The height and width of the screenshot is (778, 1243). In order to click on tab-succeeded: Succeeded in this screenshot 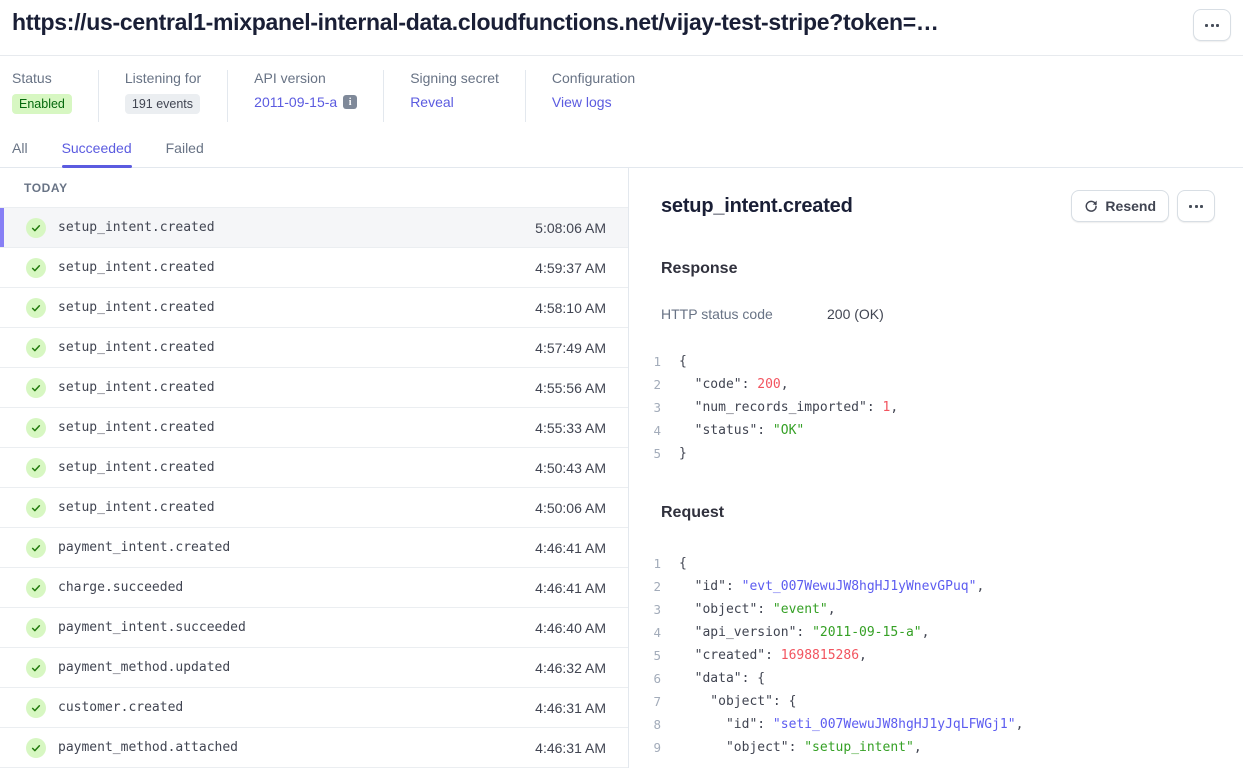, I will do `click(96, 154)`.